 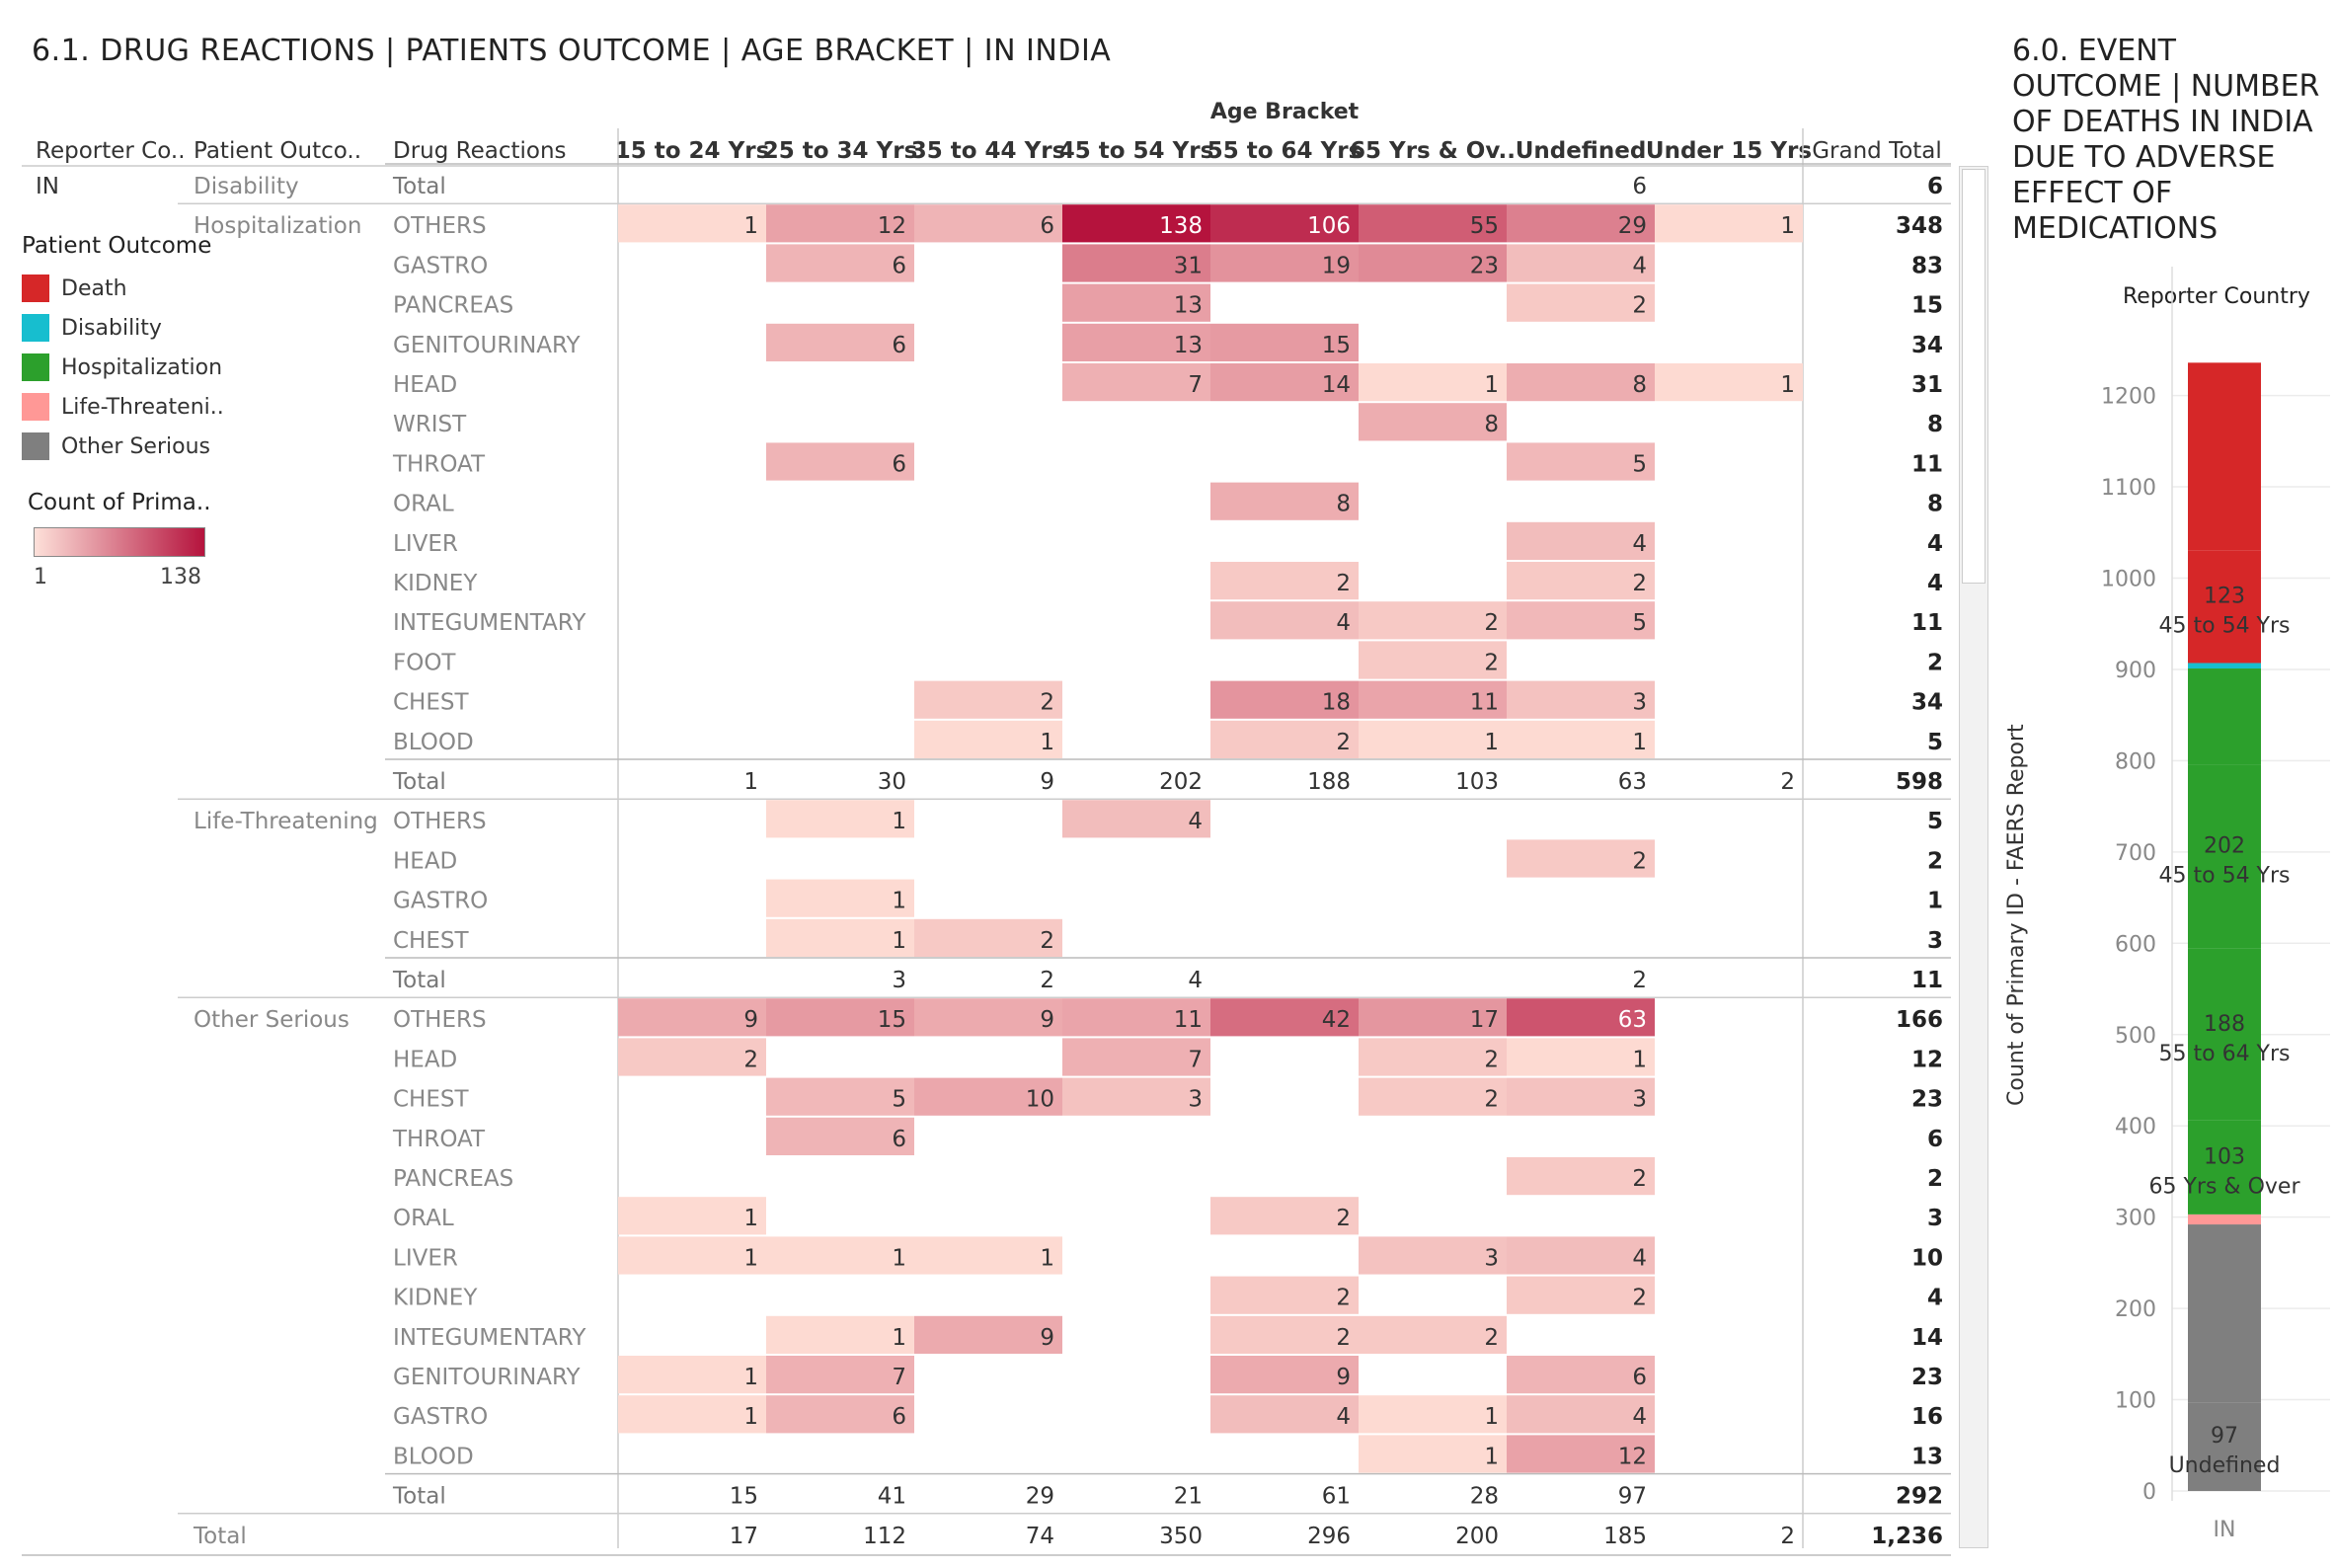 What do you see at coordinates (2225, 1156) in the screenshot?
I see `segment-value-label: 103` at bounding box center [2225, 1156].